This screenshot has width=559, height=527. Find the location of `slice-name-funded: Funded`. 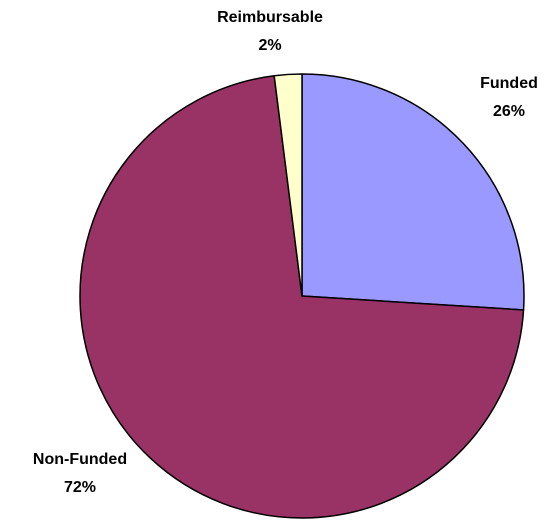

slice-name-funded: Funded is located at coordinates (509, 83).